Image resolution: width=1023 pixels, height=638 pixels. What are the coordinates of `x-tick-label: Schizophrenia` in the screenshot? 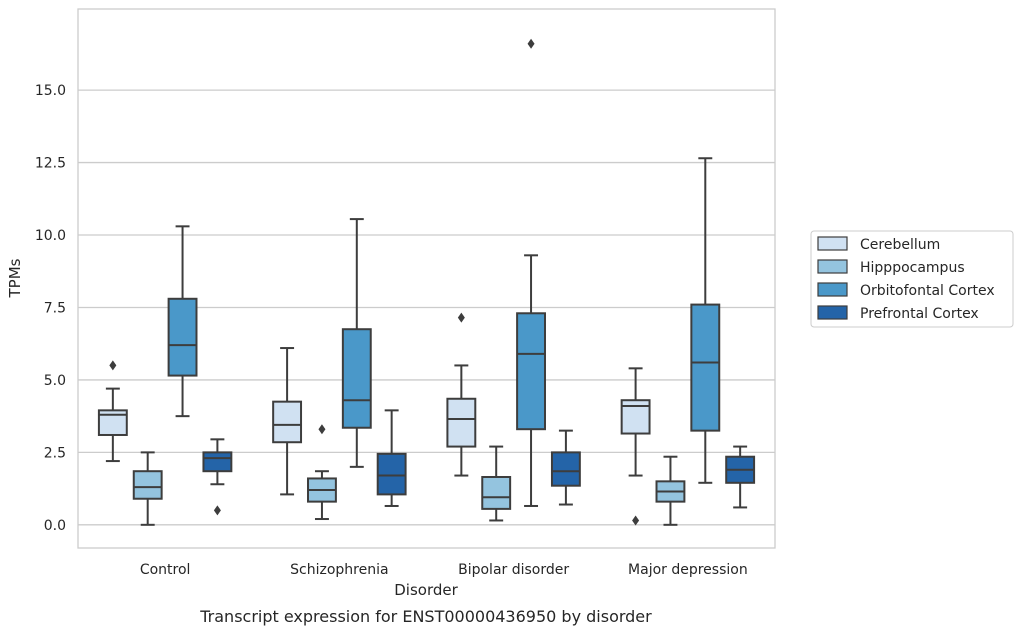 It's located at (339, 570).